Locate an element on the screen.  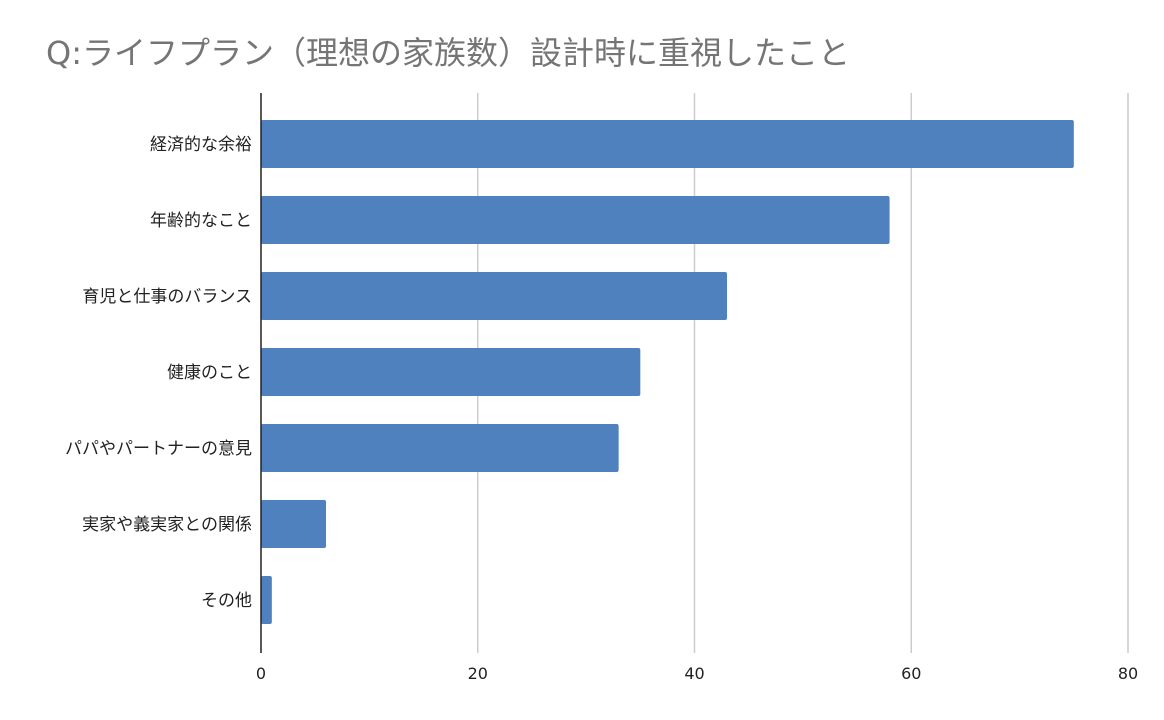
x-tick-label-0: 0 is located at coordinates (261, 673).